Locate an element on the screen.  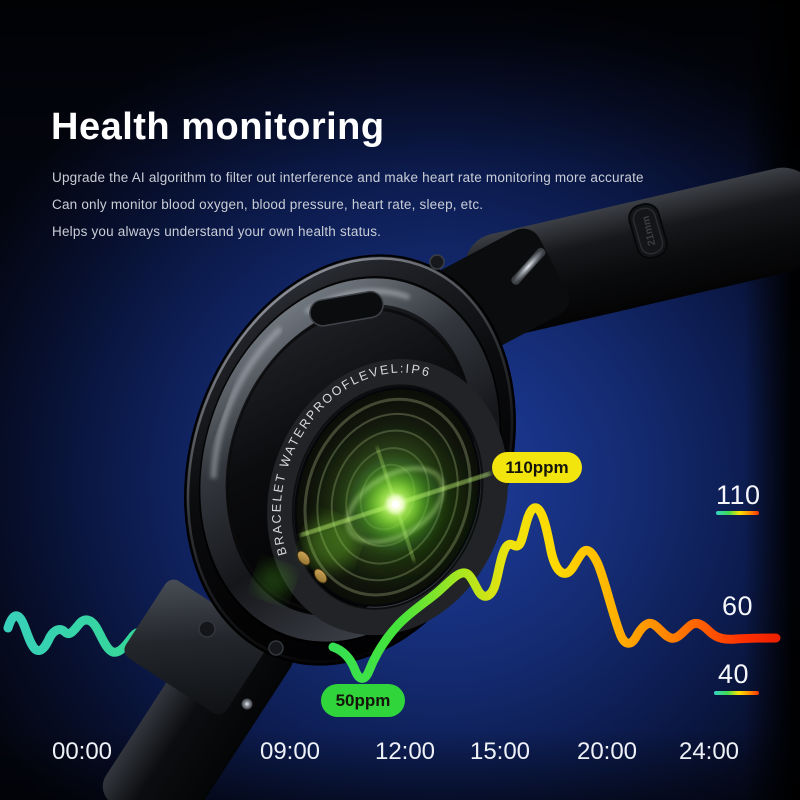
strap-pin is located at coordinates (247, 704).